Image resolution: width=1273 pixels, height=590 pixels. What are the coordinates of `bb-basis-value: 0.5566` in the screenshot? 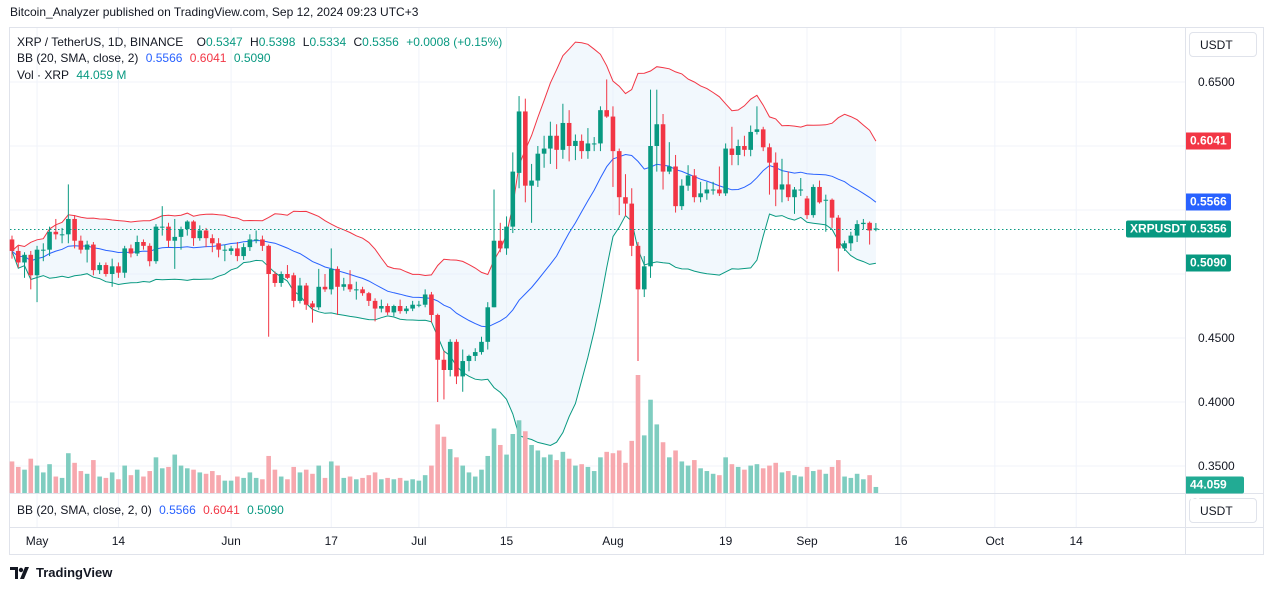 It's located at (164, 58).